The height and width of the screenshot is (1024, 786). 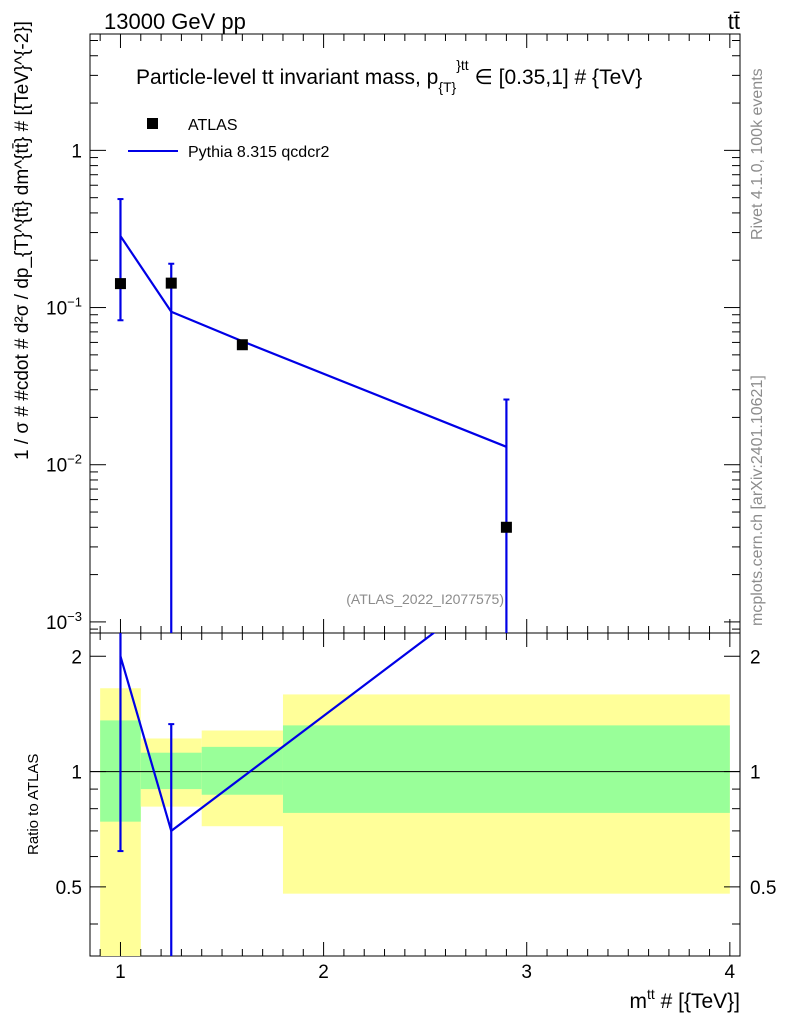 What do you see at coordinates (425, 599) in the screenshot?
I see `analysis-watermark: (ATLAS_2022_I2077575)` at bounding box center [425, 599].